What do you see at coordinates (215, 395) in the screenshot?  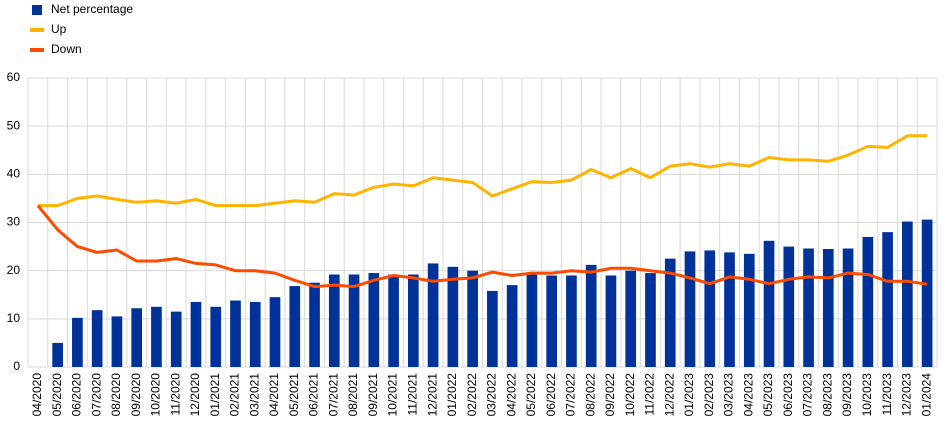 I see `x-tick-label: 01/2021` at bounding box center [215, 395].